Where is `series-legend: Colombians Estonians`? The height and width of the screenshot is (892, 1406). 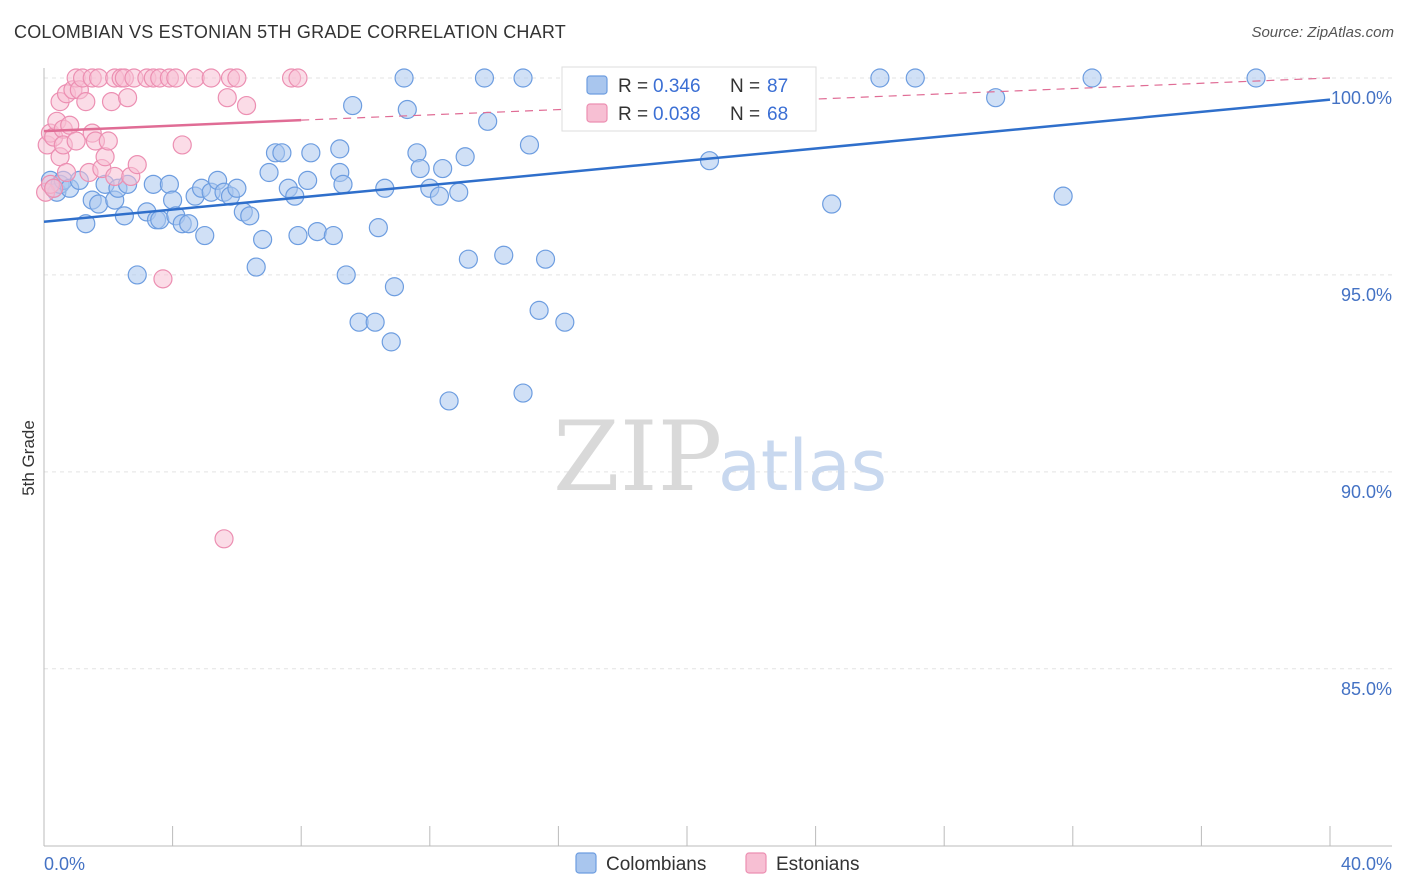
series-legend: Colombians Estonians is located at coordinates (717, 863).